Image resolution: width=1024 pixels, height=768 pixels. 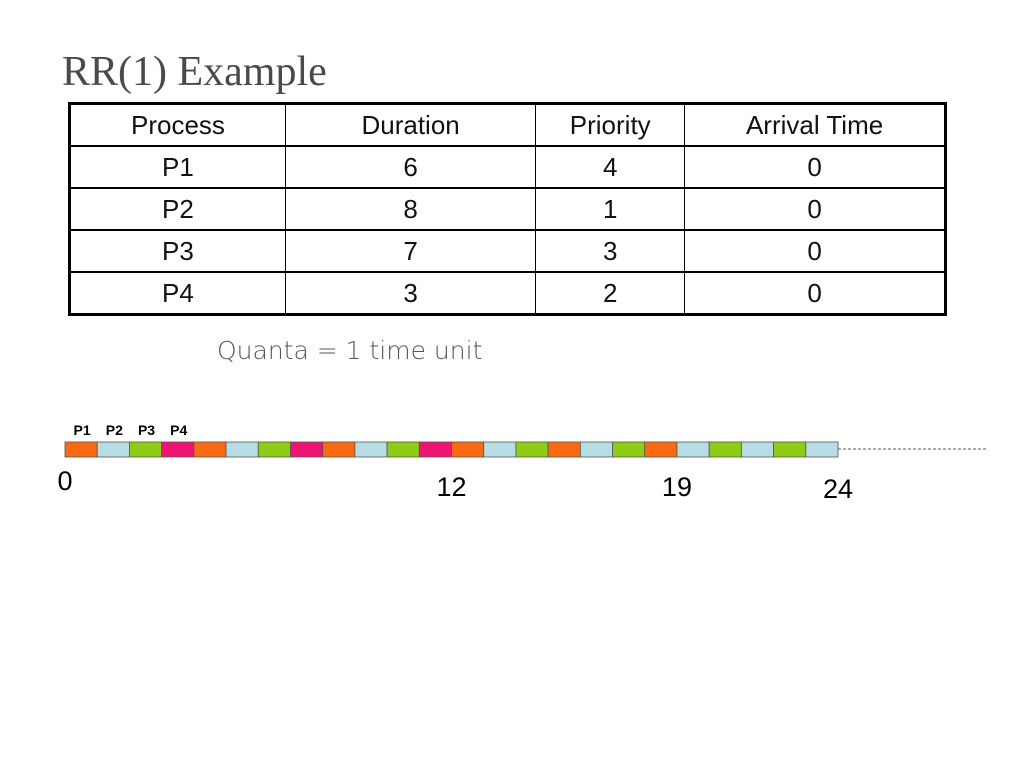 What do you see at coordinates (177, 167) in the screenshot?
I see `table-cell: P1` at bounding box center [177, 167].